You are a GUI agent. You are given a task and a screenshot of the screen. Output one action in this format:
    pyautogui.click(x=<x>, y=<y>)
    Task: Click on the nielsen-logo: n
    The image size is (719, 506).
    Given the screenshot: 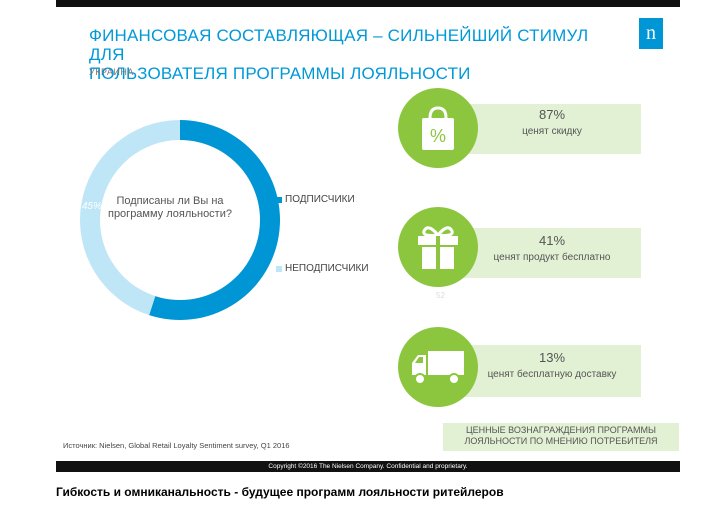 What is the action you would take?
    pyautogui.click(x=651, y=33)
    